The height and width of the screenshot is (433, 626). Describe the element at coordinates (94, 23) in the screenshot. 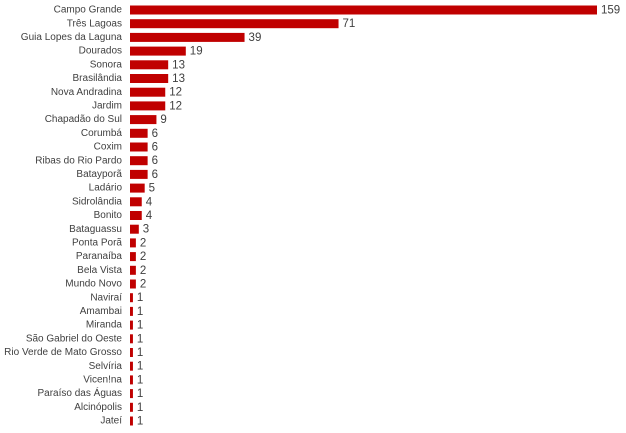

I see `y-tick-label: Três Lagoas` at that location.